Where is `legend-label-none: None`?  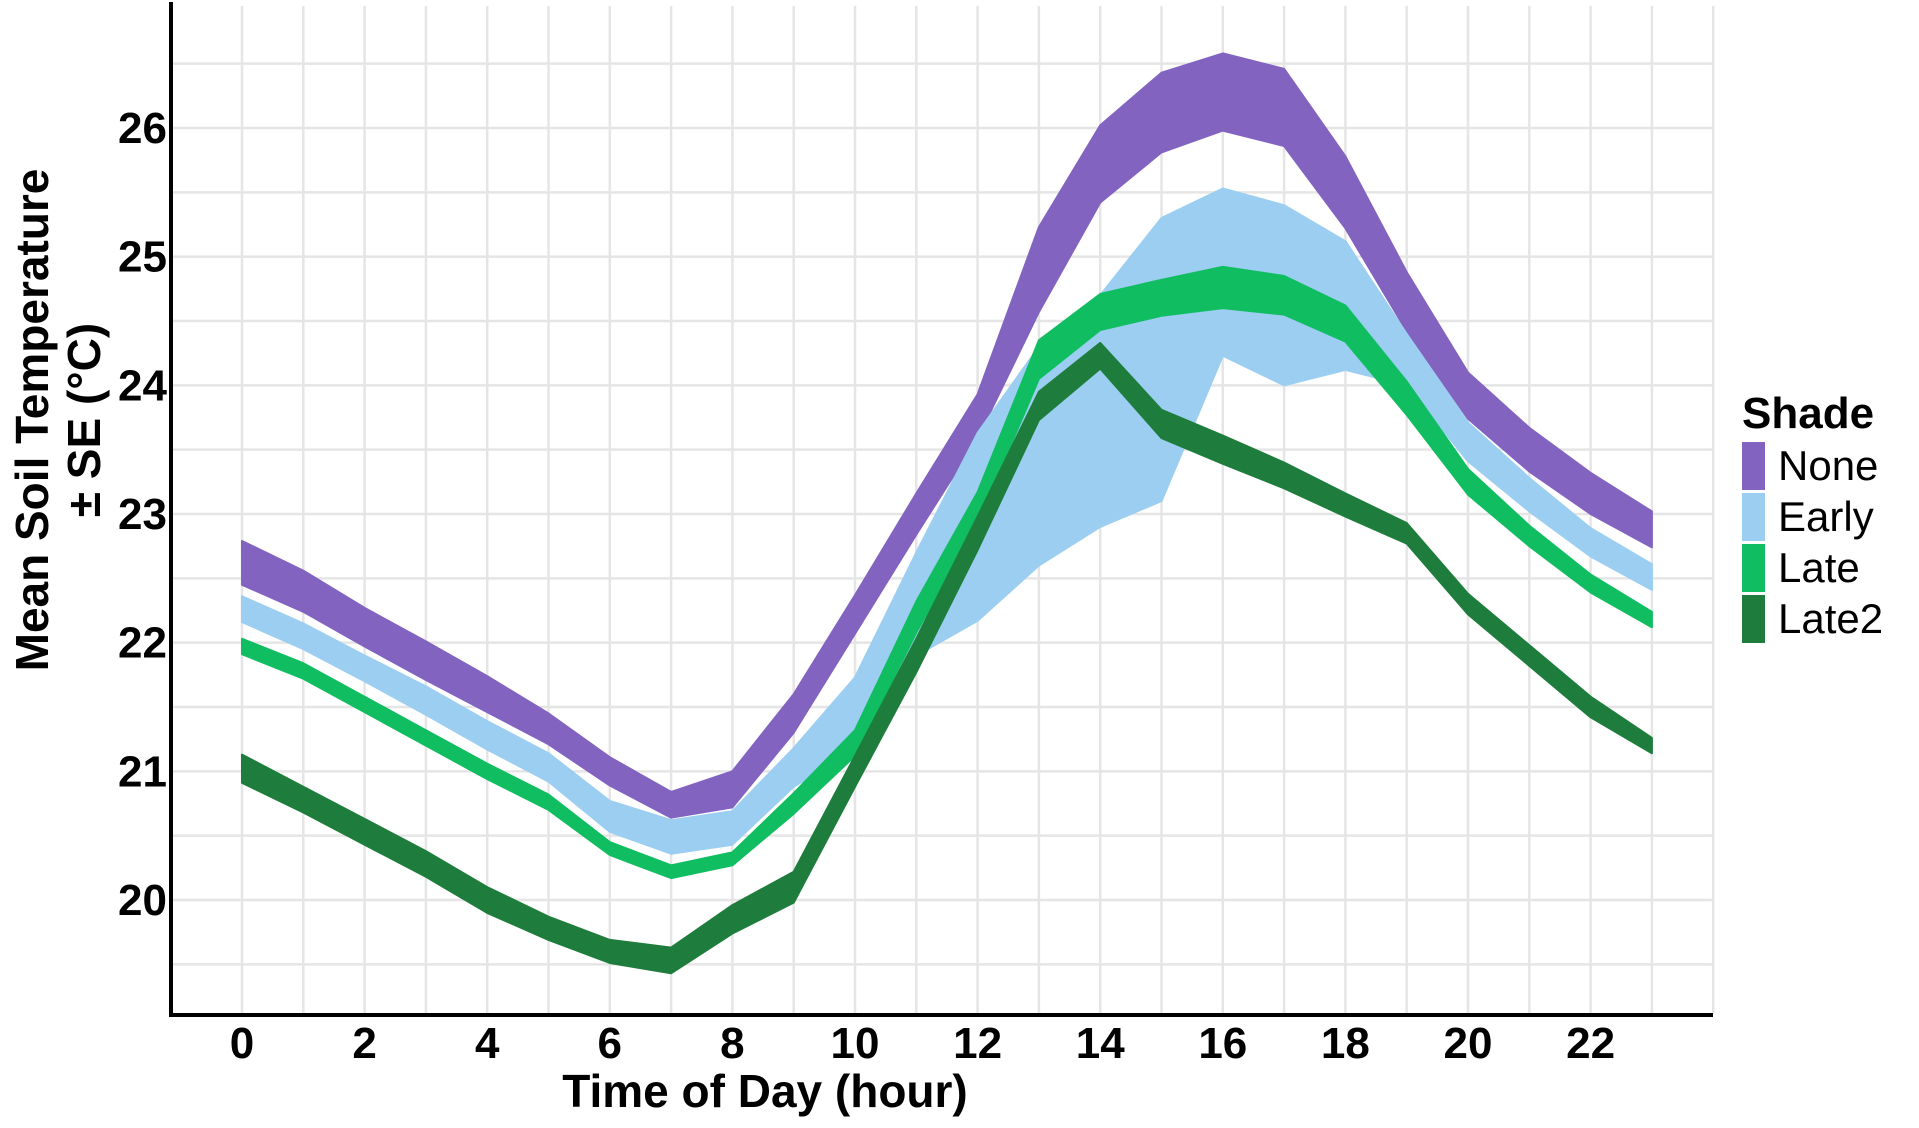
legend-label-none: None is located at coordinates (1828, 465).